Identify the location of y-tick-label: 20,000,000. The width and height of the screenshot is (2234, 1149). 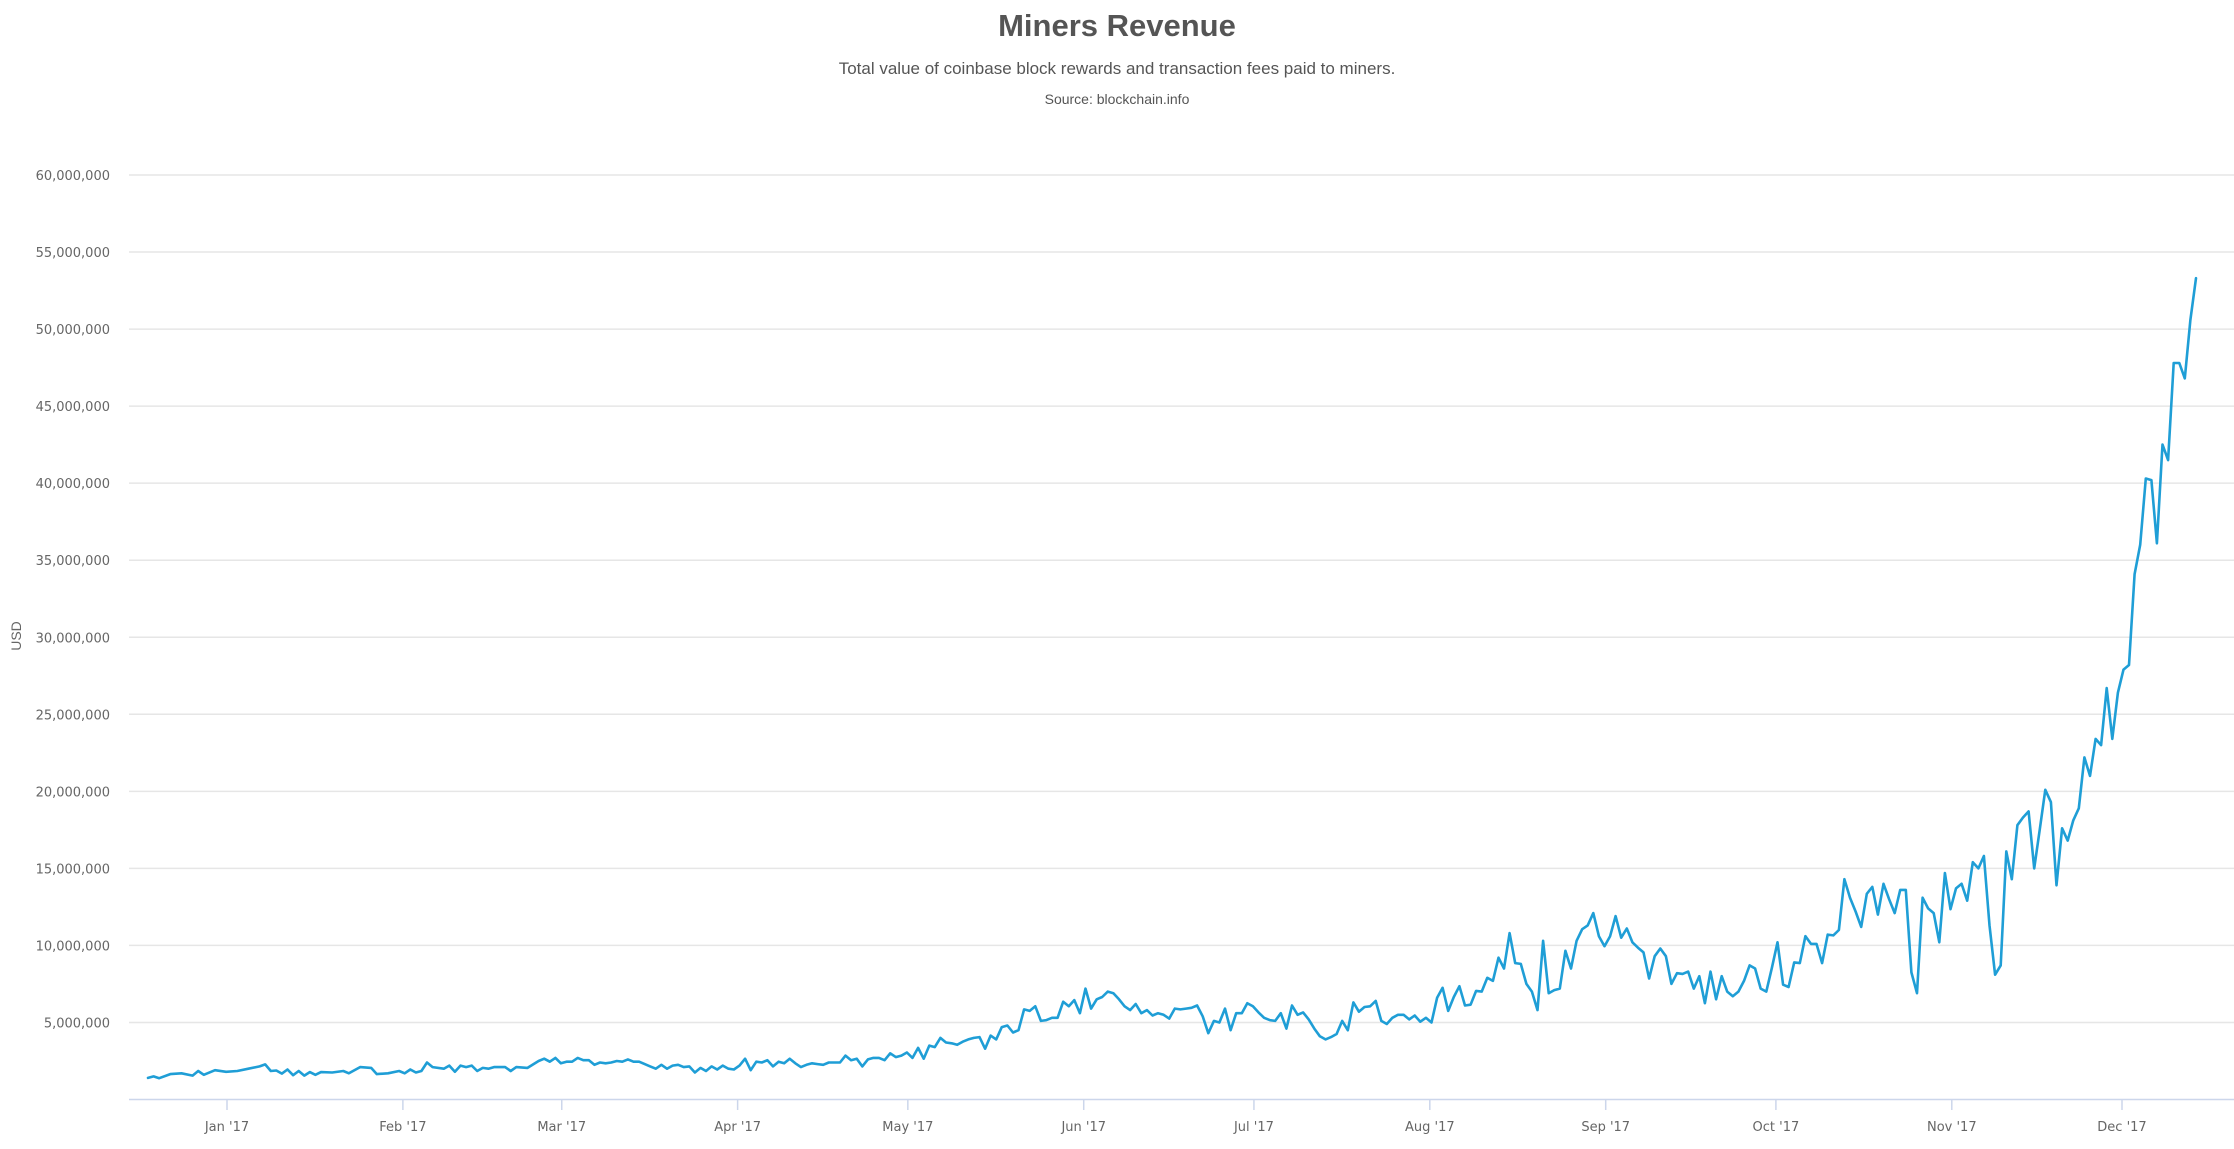
(73, 792).